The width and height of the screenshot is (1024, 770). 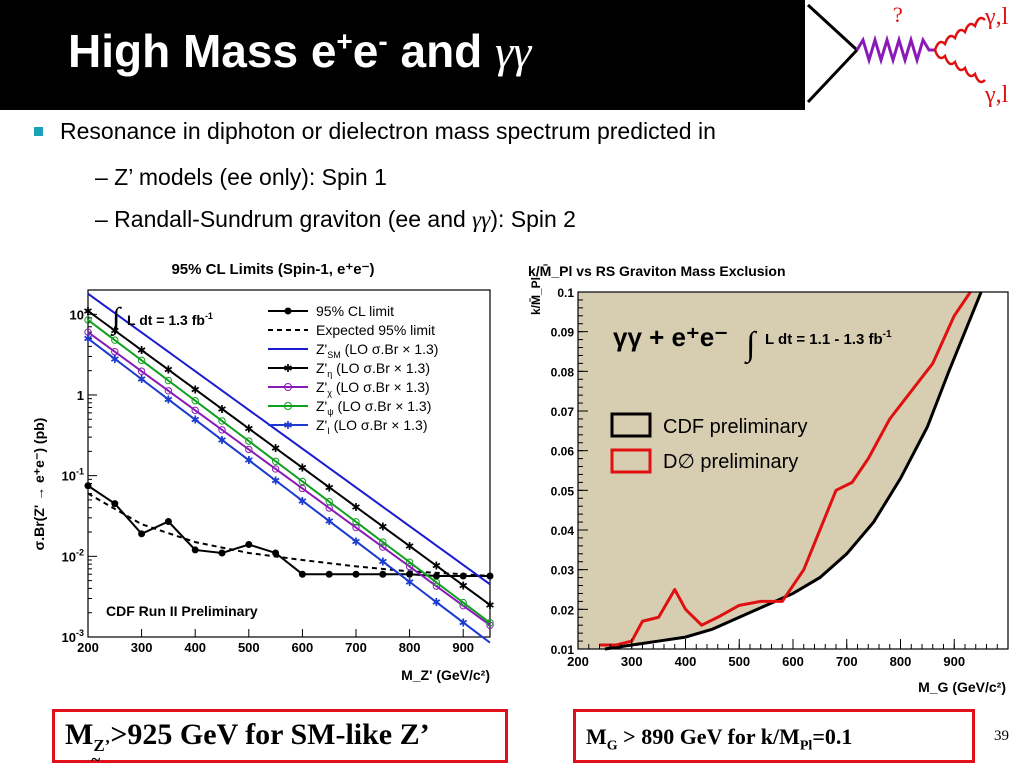 What do you see at coordinates (249, 647) in the screenshot?
I see `chart1-xtick-label: 500` at bounding box center [249, 647].